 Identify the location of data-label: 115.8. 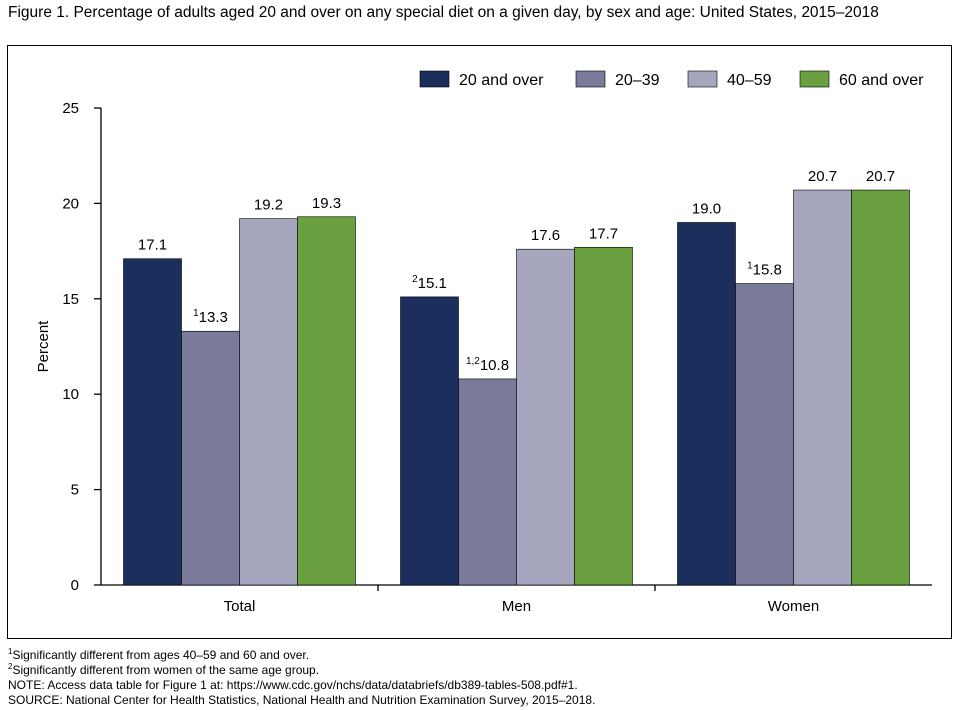
(764, 270).